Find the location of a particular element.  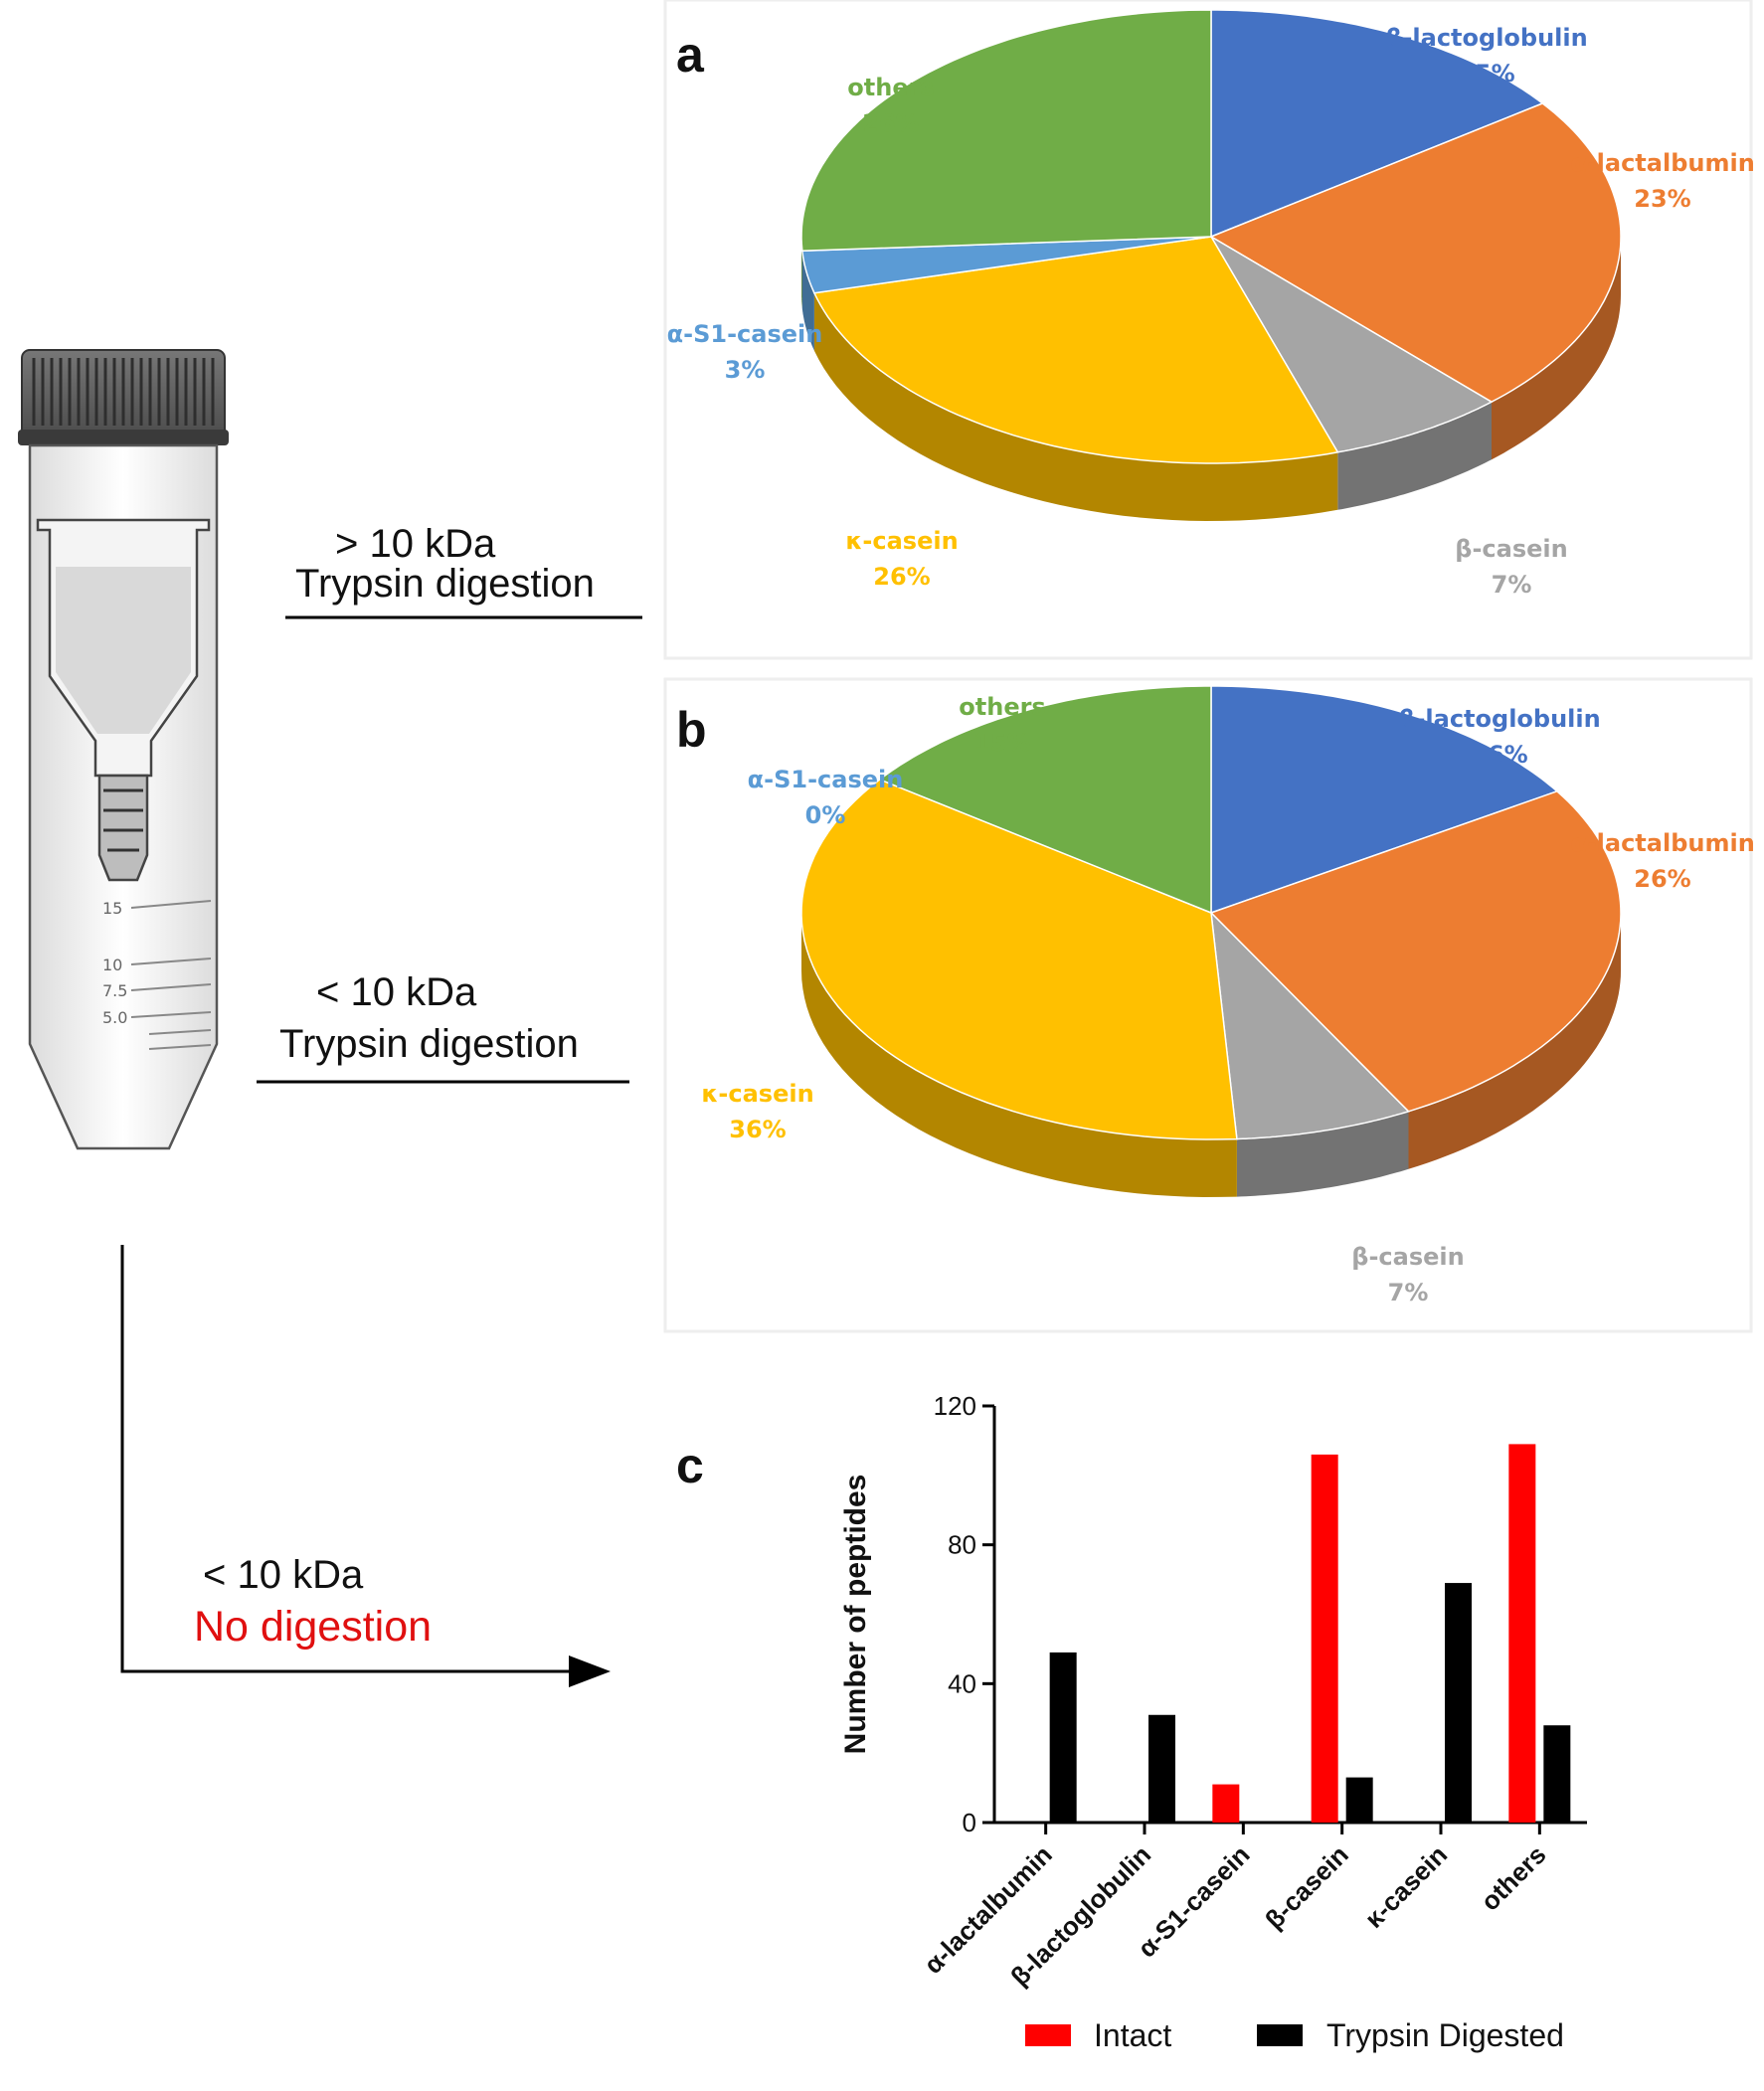

filter-liquid is located at coordinates (124, 650).